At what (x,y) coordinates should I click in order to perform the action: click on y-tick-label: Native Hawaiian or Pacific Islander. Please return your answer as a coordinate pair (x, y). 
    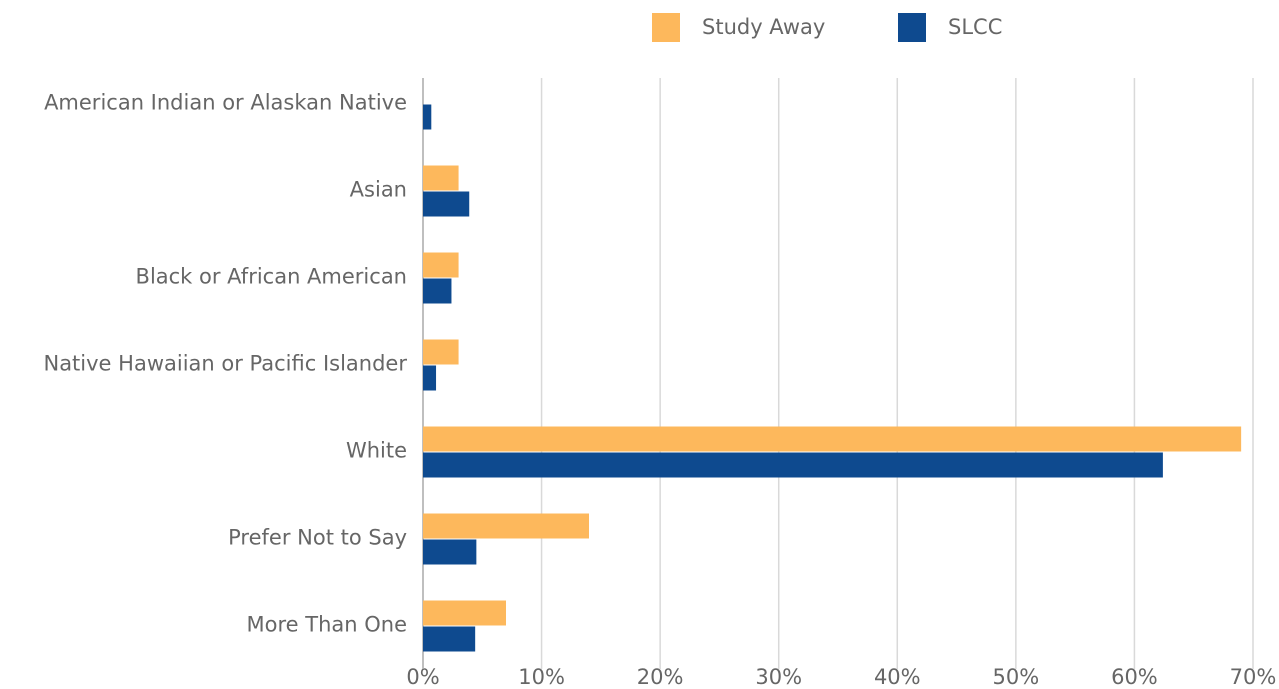
    Looking at the image, I should click on (225, 364).